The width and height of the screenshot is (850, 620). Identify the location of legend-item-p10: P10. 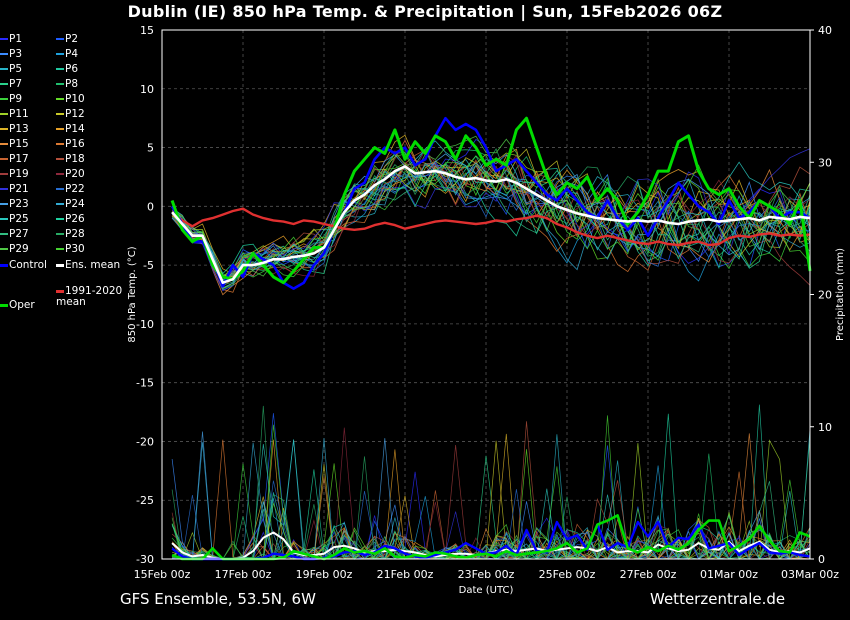
(70, 99).